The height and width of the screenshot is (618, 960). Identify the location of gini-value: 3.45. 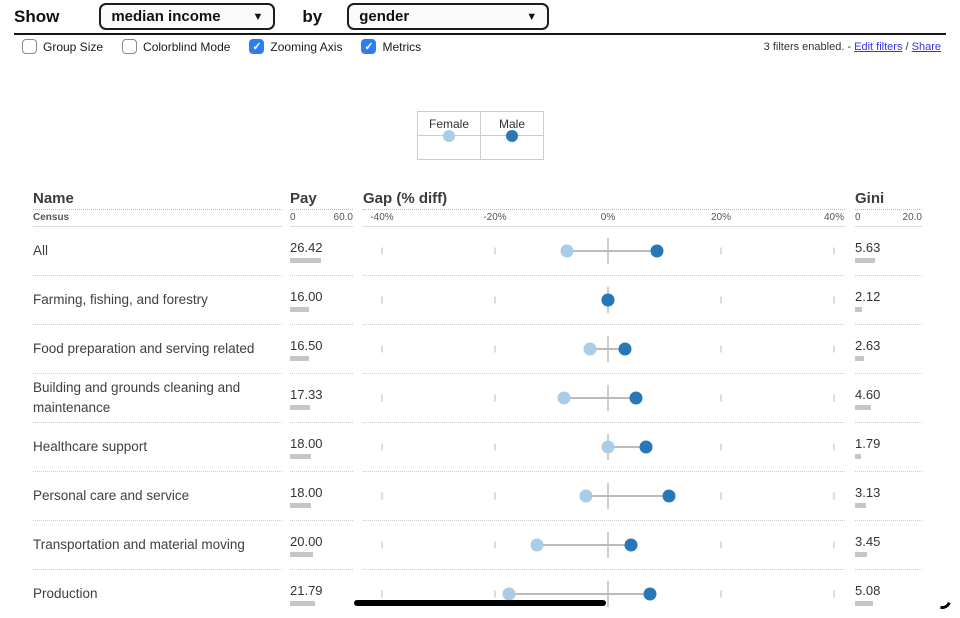
(868, 541).